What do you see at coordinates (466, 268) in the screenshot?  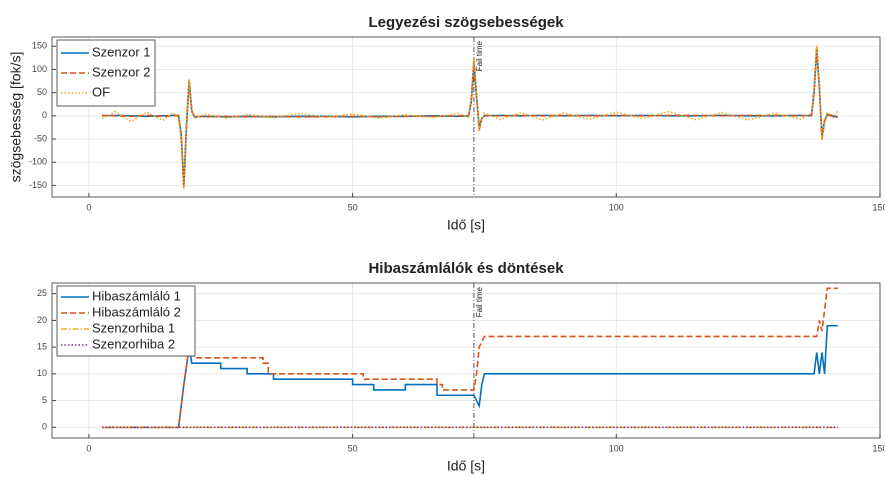 I see `chart-title: Hibaszámlálók és döntések` at bounding box center [466, 268].